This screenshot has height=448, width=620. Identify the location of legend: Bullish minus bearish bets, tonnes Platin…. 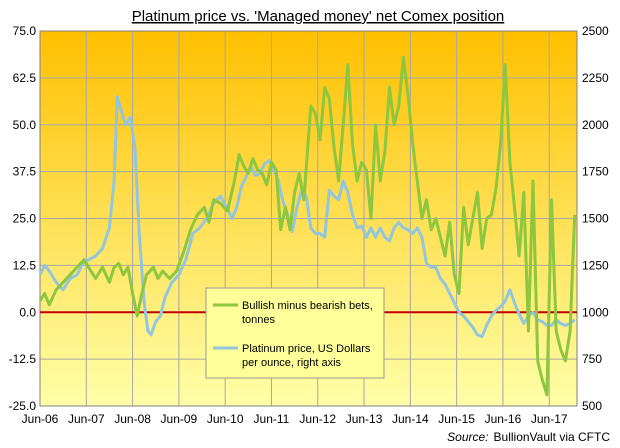
(295, 333).